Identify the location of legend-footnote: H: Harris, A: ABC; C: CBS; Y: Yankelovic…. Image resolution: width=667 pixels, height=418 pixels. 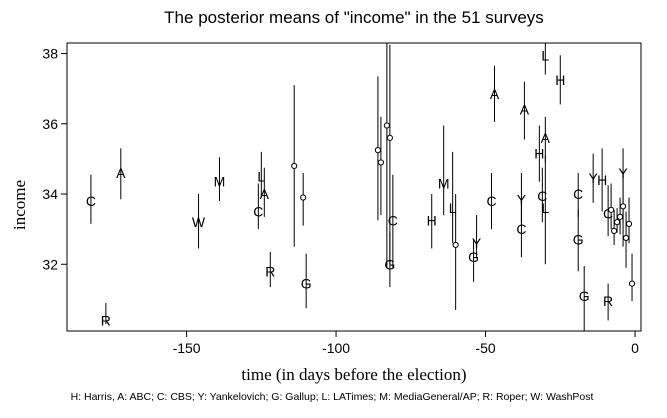
(332, 397).